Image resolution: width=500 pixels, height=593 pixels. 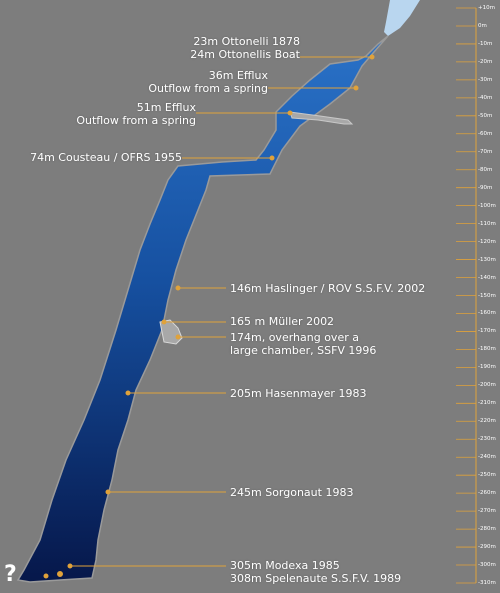 I want to click on depth-tick-label: -210m, so click(x=487, y=403).